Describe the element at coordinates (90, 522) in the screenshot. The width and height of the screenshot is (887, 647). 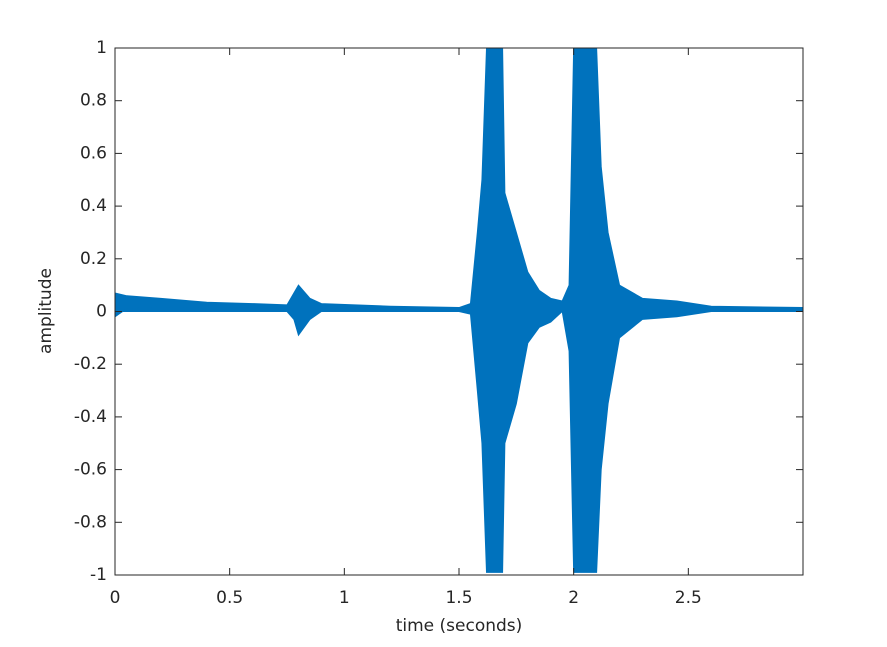
I see `y-tick-label: -0.8` at that location.